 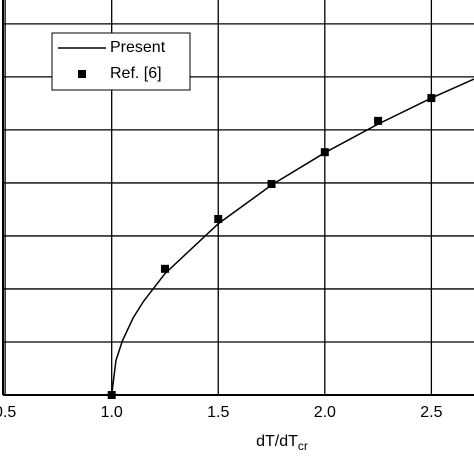 I want to click on legend-marker, so click(x=82, y=74).